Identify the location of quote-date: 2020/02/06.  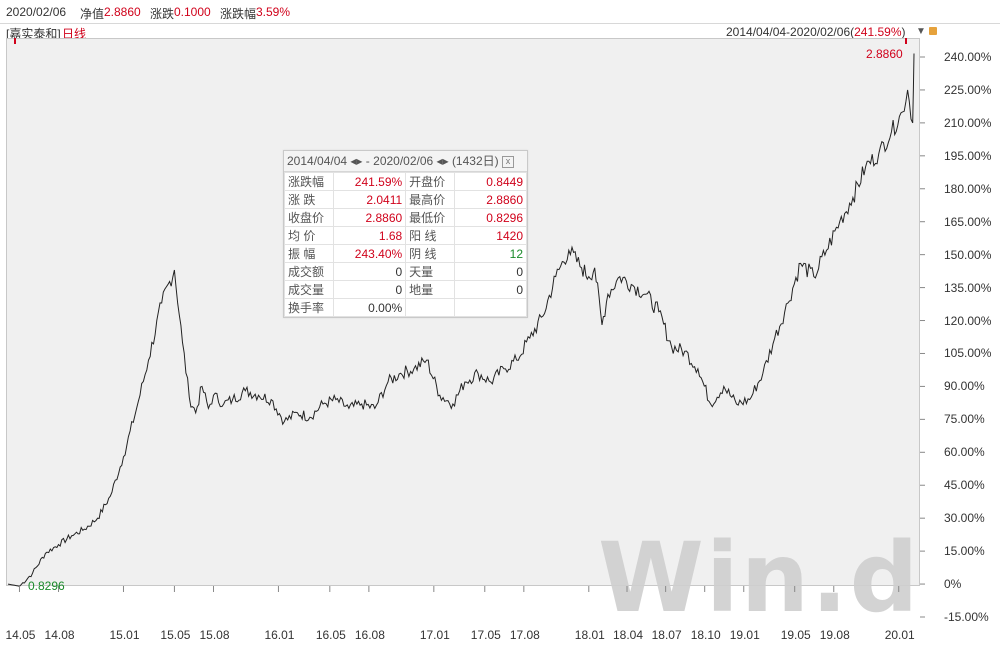
(36, 12).